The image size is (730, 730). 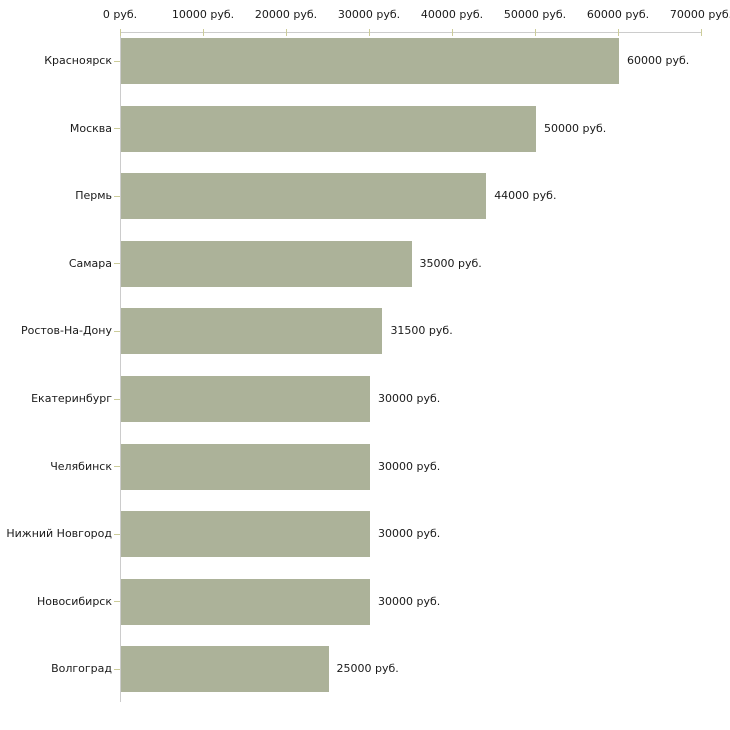 I want to click on value-label: 35000 руб., so click(x=450, y=263).